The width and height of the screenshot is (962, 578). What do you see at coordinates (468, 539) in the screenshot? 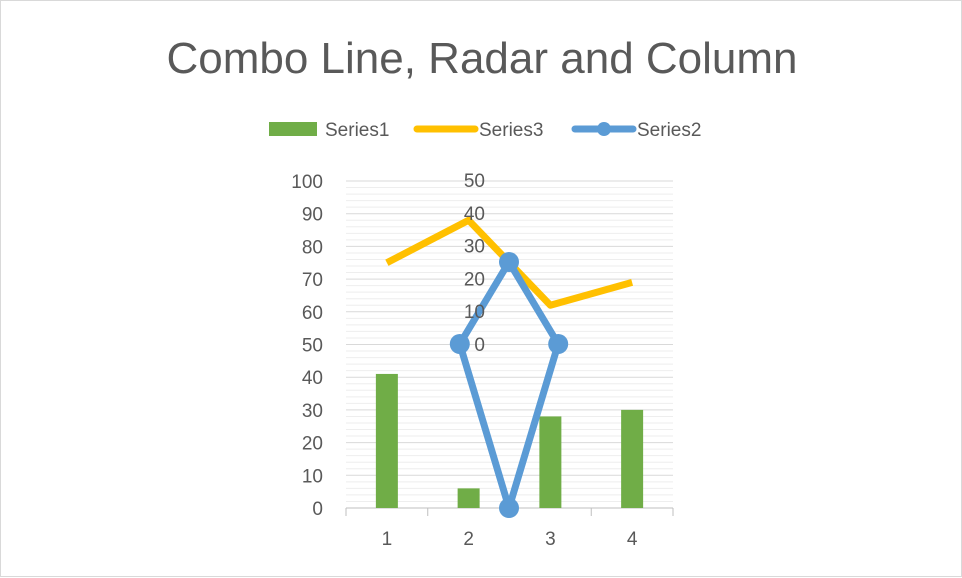
I see `x-tick-label: 2` at bounding box center [468, 539].